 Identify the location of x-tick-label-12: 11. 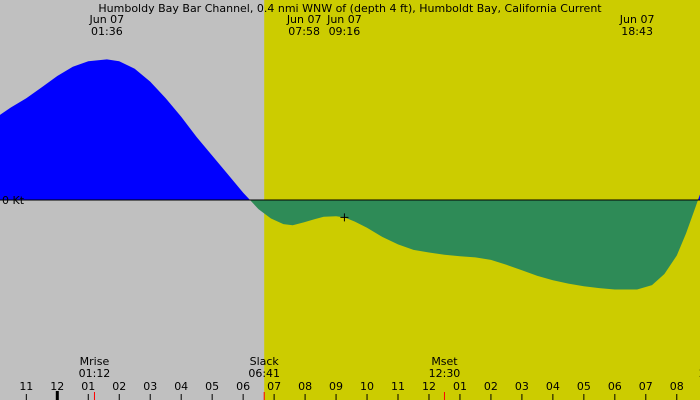
(398, 386).